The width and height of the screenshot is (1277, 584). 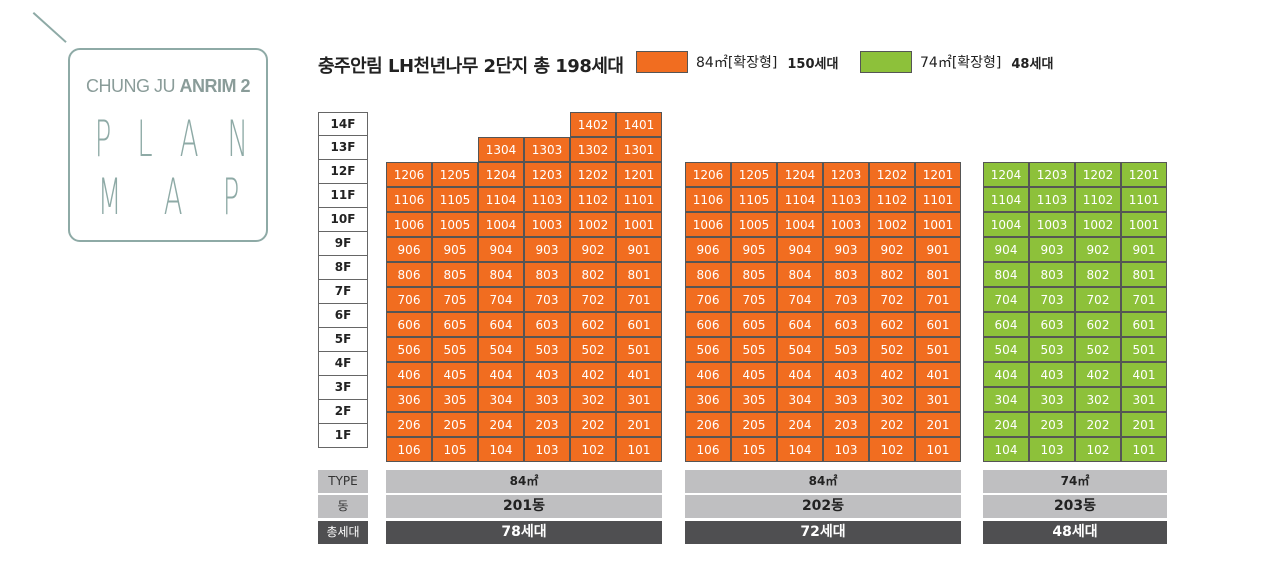 What do you see at coordinates (455, 224) in the screenshot?
I see `unit-cell: 1005` at bounding box center [455, 224].